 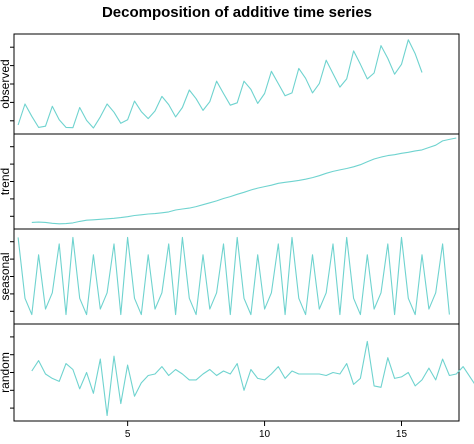 I want to click on panel-label-random: random, so click(x=6, y=372).